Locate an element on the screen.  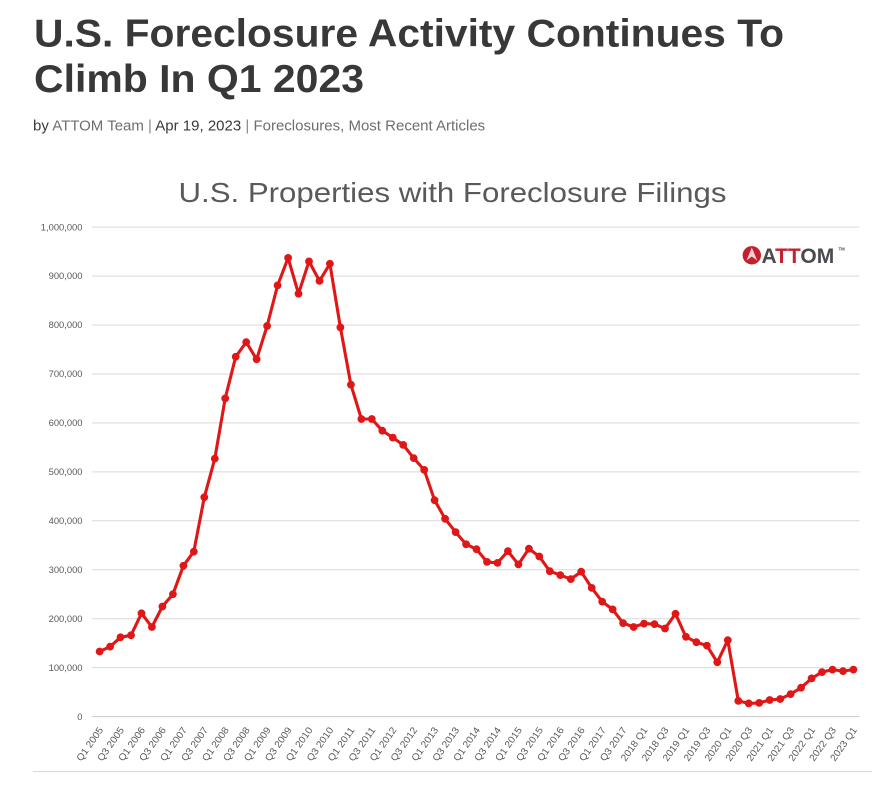
svg-text: 800,000 is located at coordinates (66, 324).